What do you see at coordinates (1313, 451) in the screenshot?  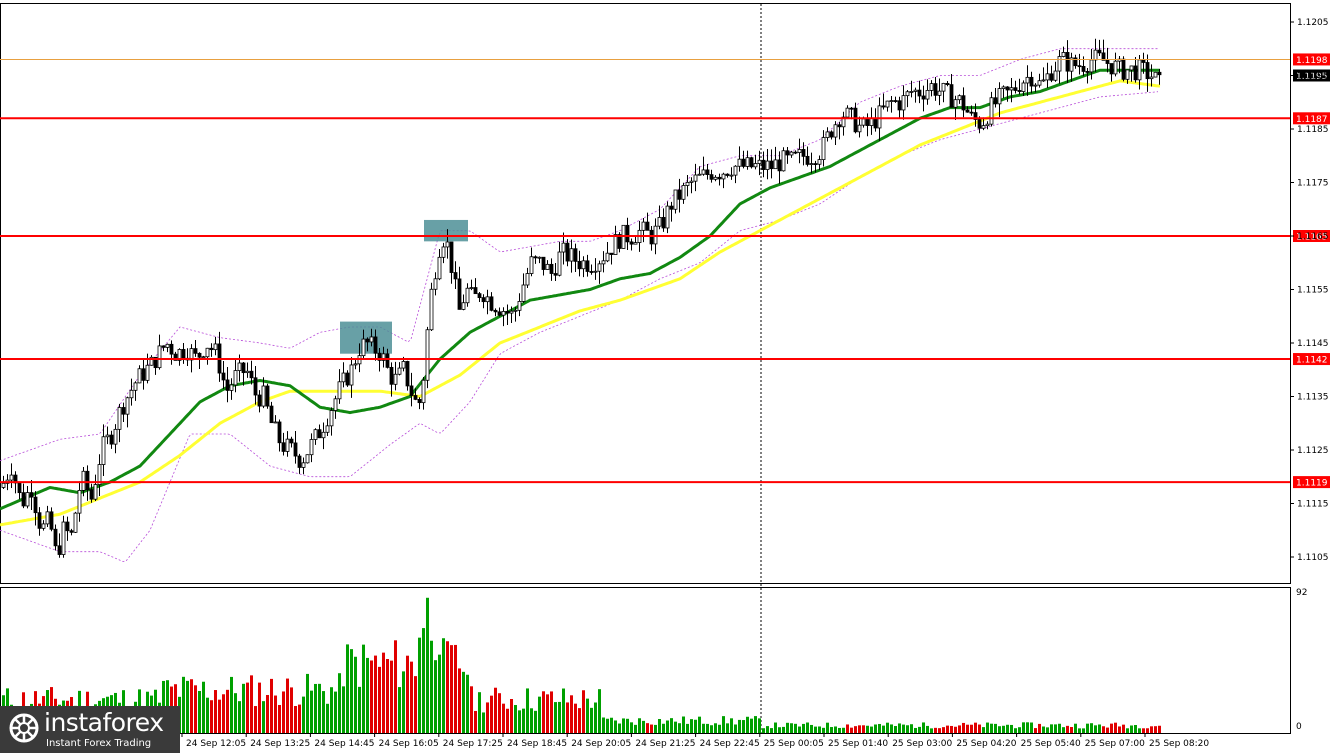 I see `y-tick-label: 1.1125` at bounding box center [1313, 451].